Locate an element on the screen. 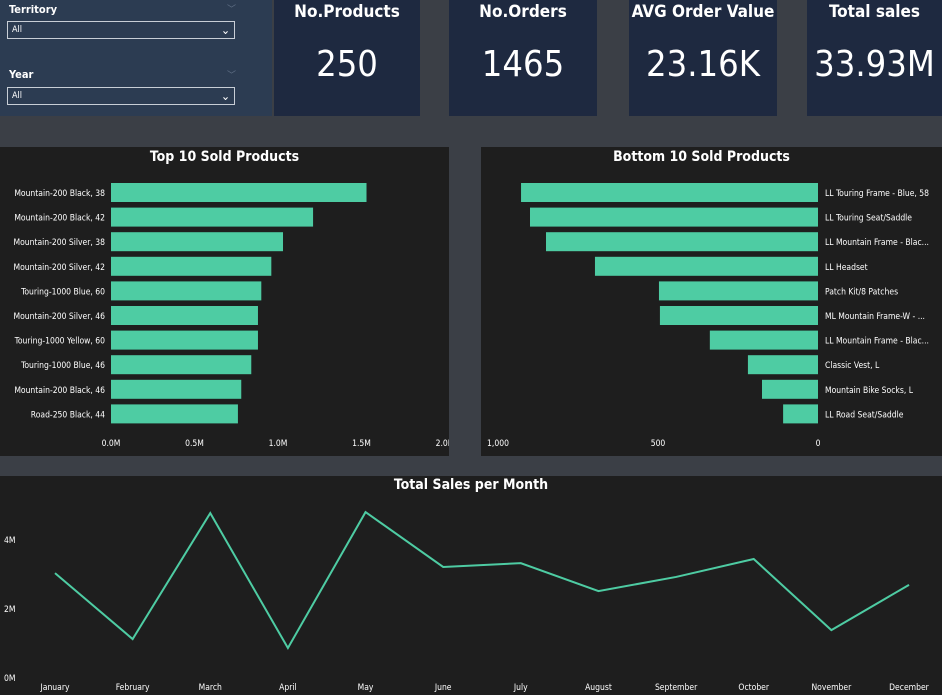 The height and width of the screenshot is (695, 942). y-tick-label: 4M is located at coordinates (9, 541).